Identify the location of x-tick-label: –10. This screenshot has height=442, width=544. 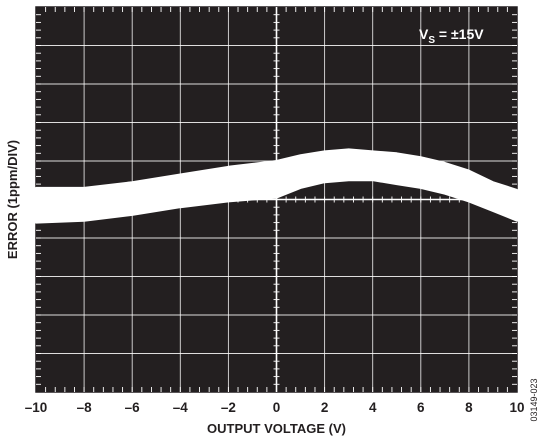
(36, 407).